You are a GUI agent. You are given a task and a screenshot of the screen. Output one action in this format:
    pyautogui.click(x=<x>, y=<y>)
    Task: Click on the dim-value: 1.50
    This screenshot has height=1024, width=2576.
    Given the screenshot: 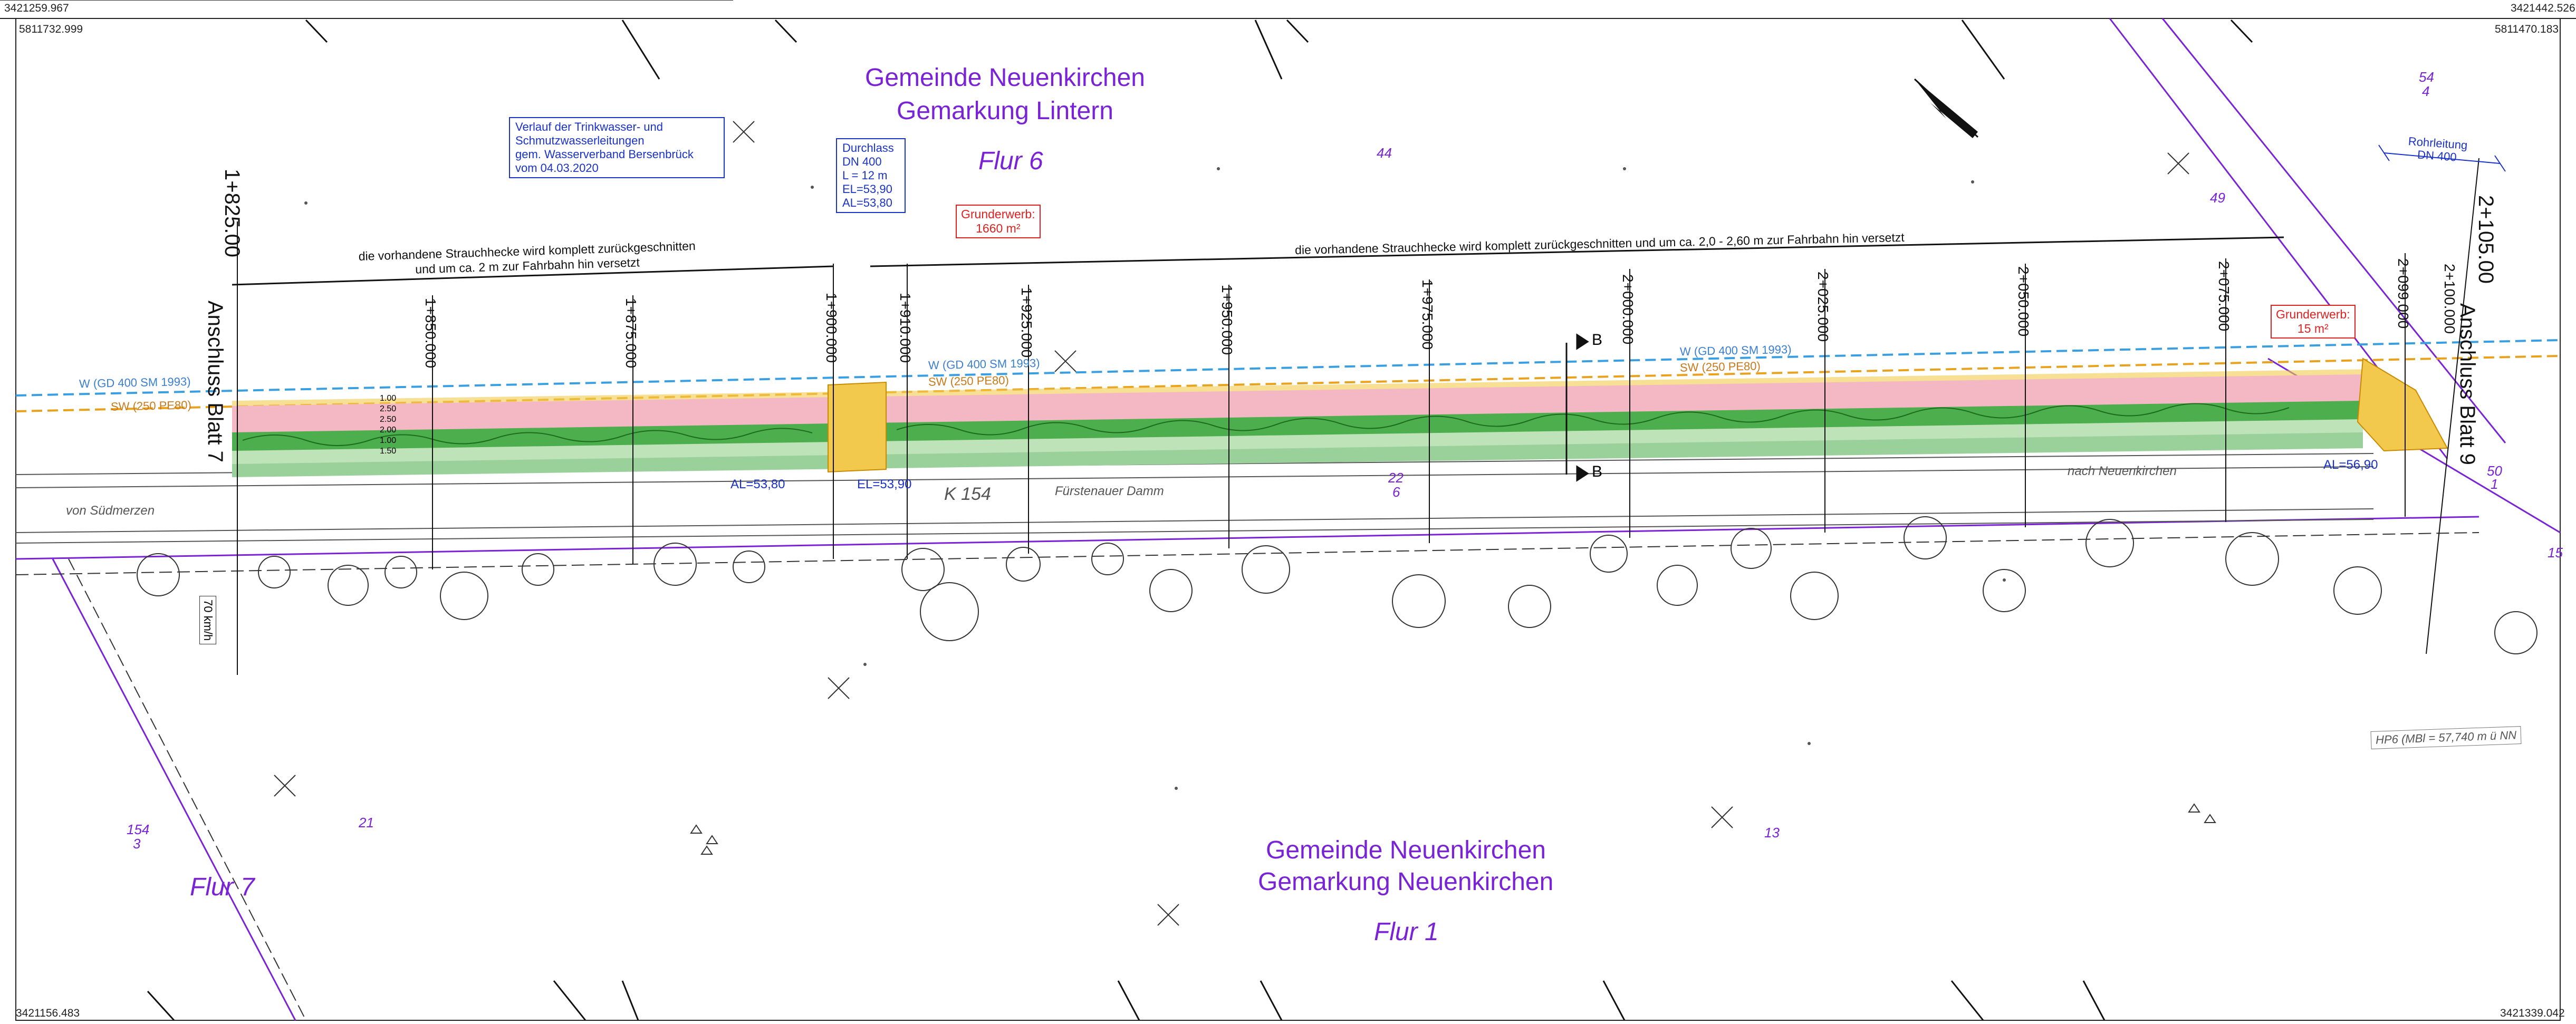 What is the action you would take?
    pyautogui.click(x=389, y=451)
    